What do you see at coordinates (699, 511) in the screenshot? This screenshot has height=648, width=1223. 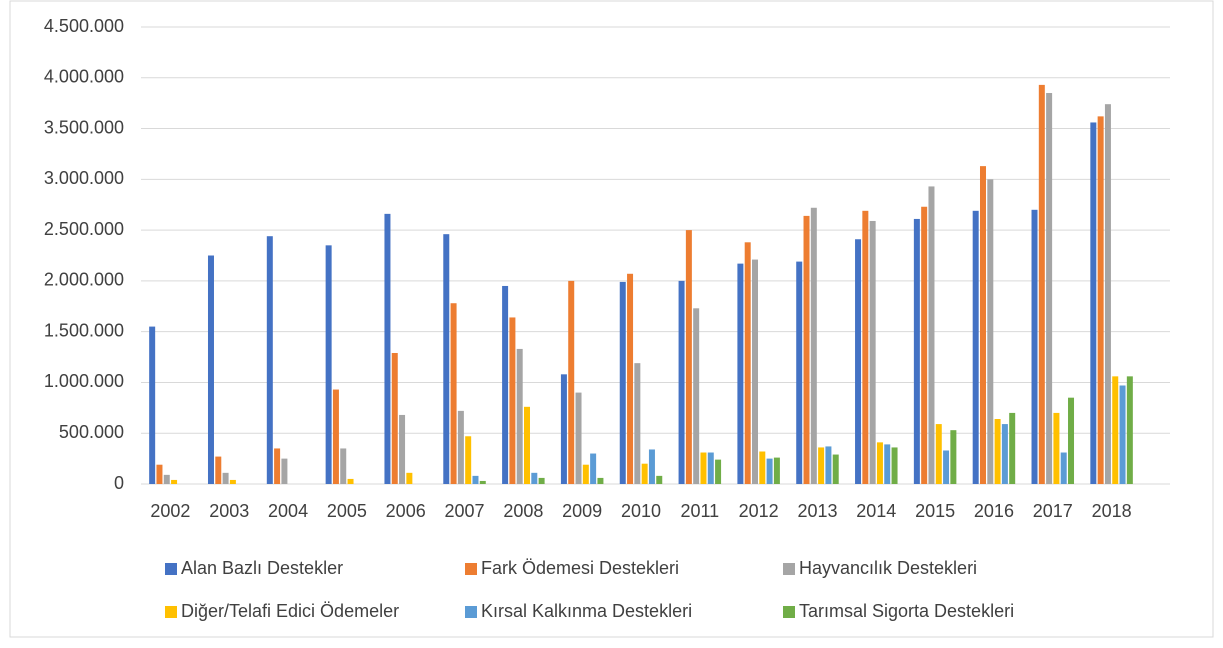 I see `x-tick-label: 2011` at bounding box center [699, 511].